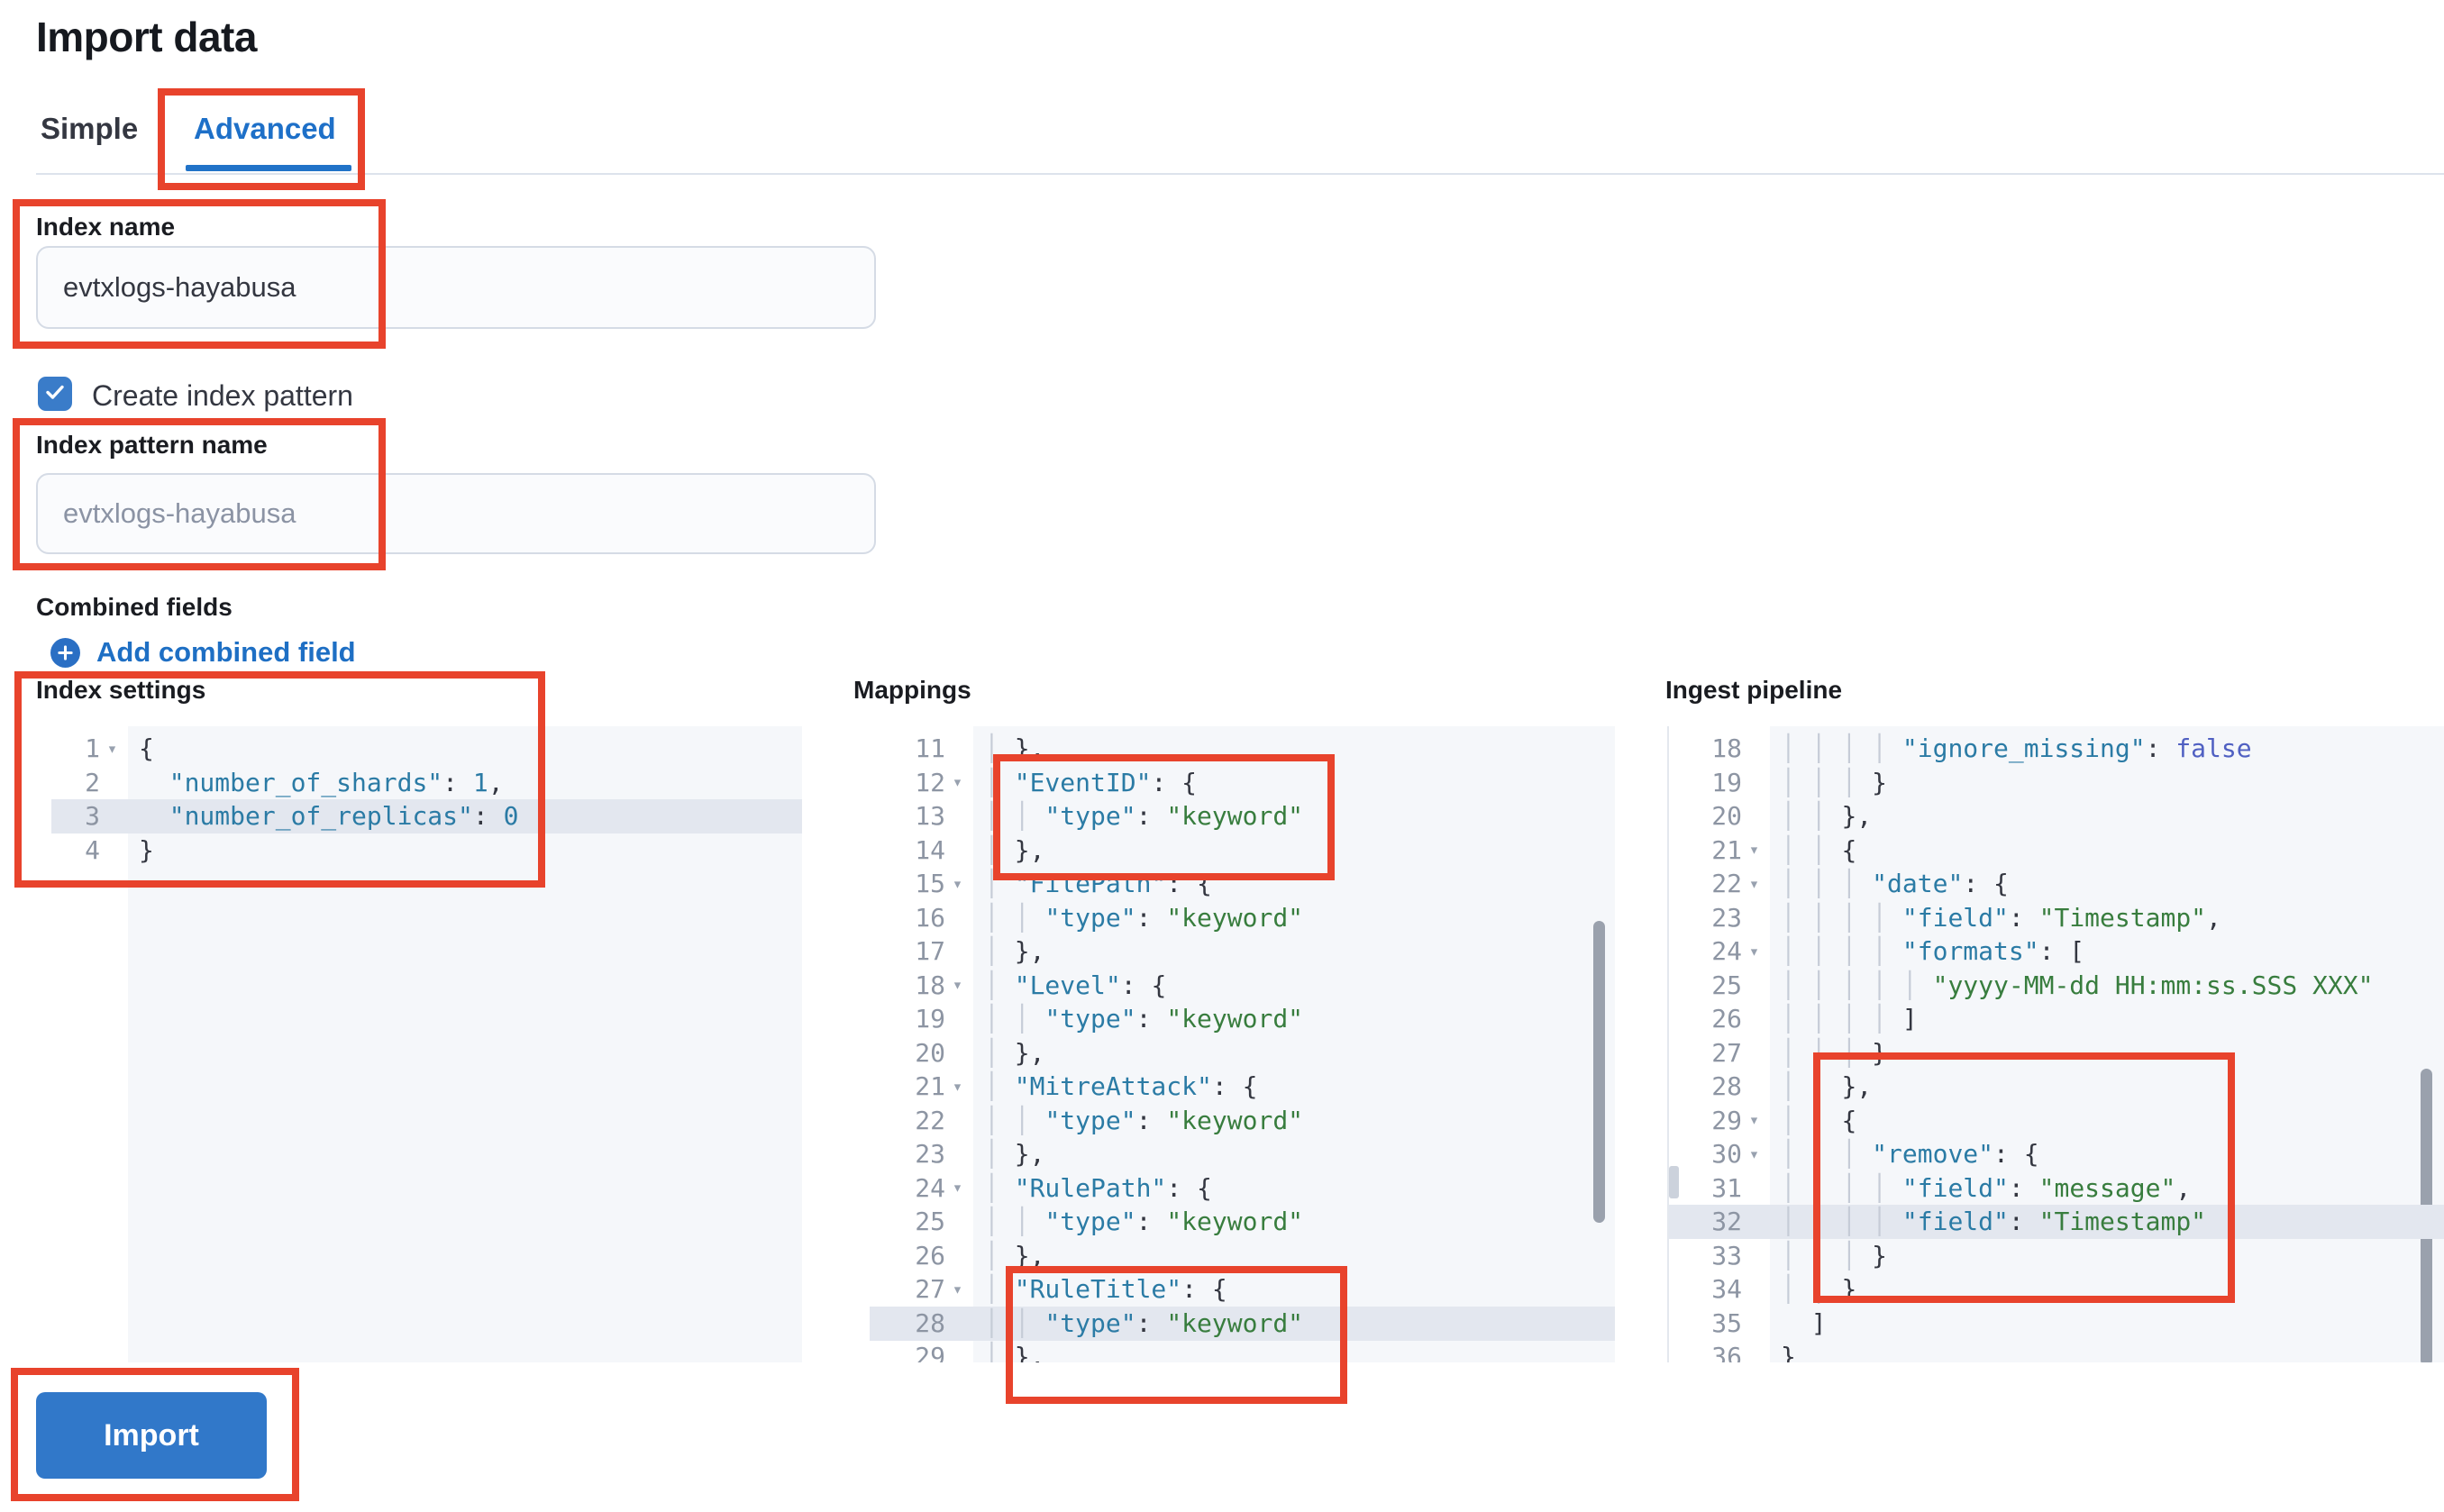 Image resolution: width=2444 pixels, height=1512 pixels. Describe the element at coordinates (106, 227) in the screenshot. I see `index-name-label: Index name` at that location.